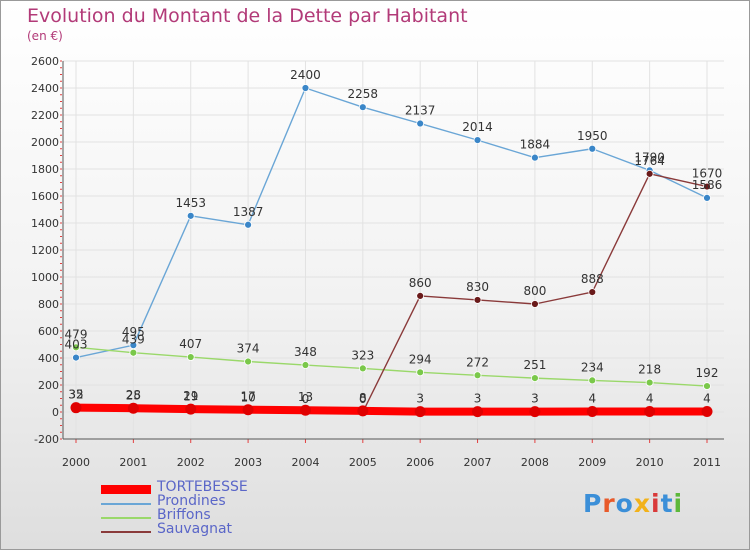 The image size is (750, 550). I want to click on data-label: 28, so click(133, 395).